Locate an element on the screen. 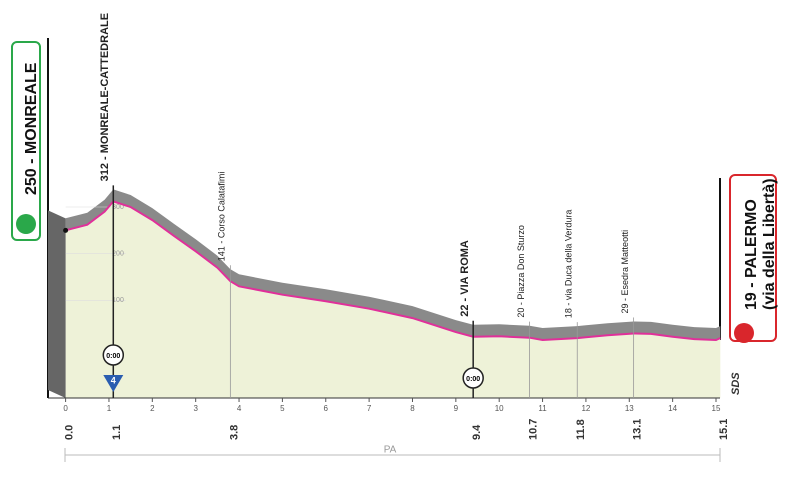 Image resolution: width=800 pixels, height=484 pixels. profile-side is located at coordinates (57, 304).